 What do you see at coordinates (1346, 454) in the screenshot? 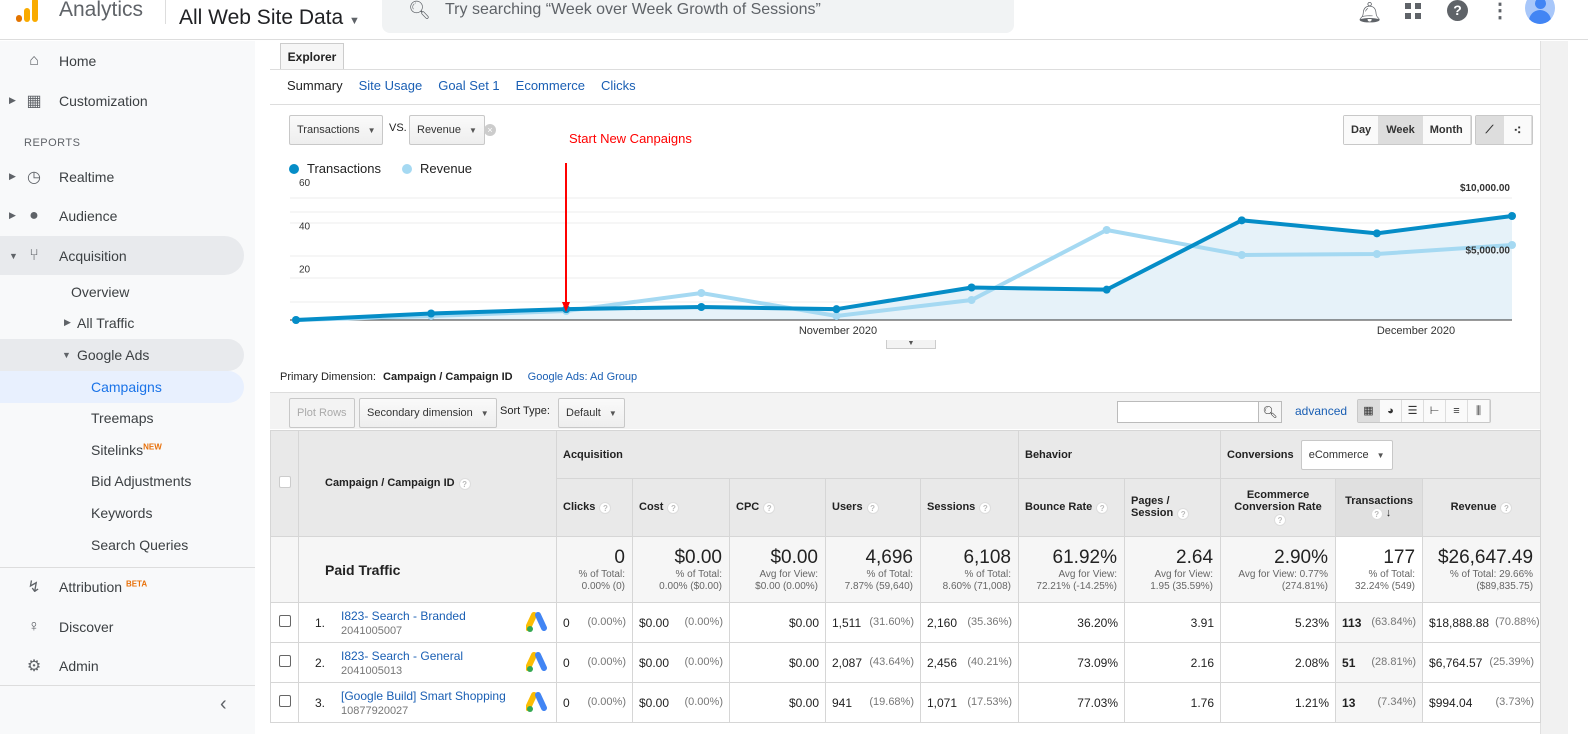
I see `conversions-select: eCommerce ▼` at bounding box center [1346, 454].